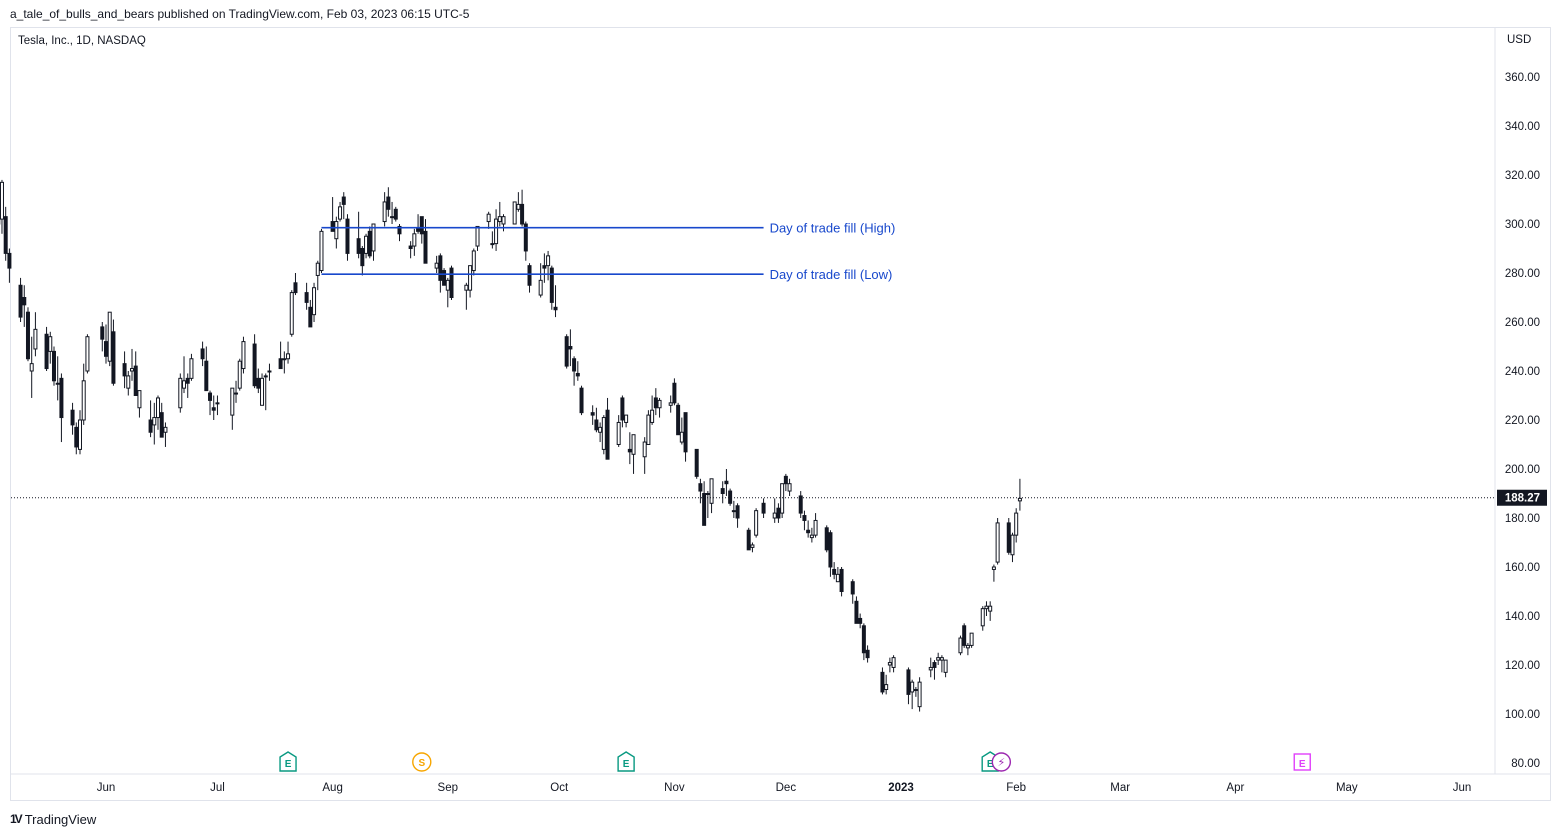 Image resolution: width=1561 pixels, height=837 pixels. I want to click on y-tick-label: 220.00, so click(1522, 421).